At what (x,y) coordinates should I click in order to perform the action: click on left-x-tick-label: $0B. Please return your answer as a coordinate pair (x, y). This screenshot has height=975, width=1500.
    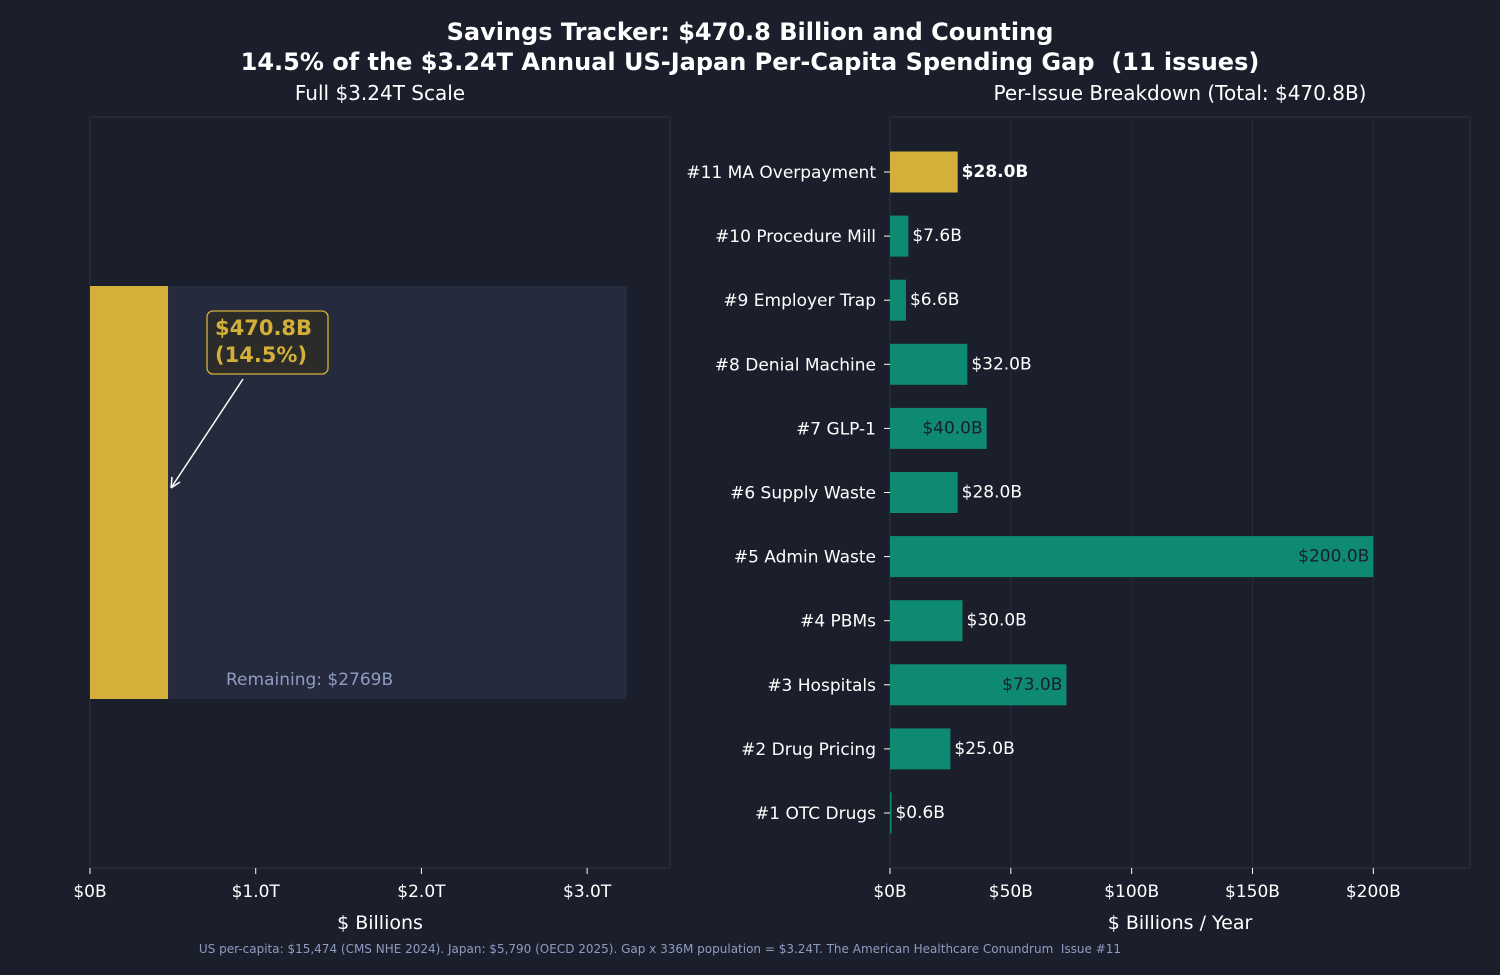
    Looking at the image, I should click on (89, 892).